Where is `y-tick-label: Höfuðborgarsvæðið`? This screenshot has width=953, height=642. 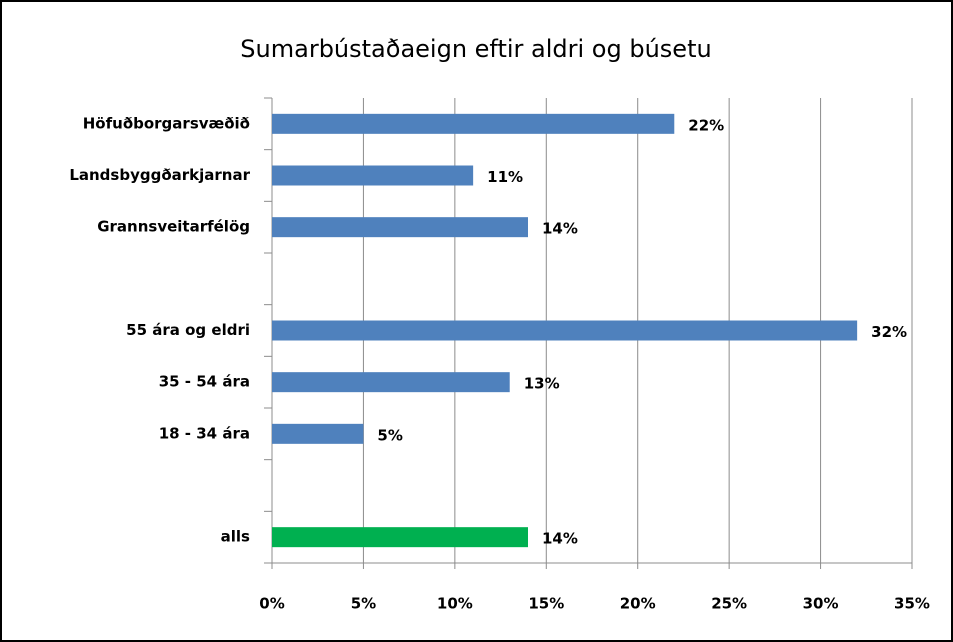 y-tick-label: Höfuðborgarsvæðið is located at coordinates (166, 123).